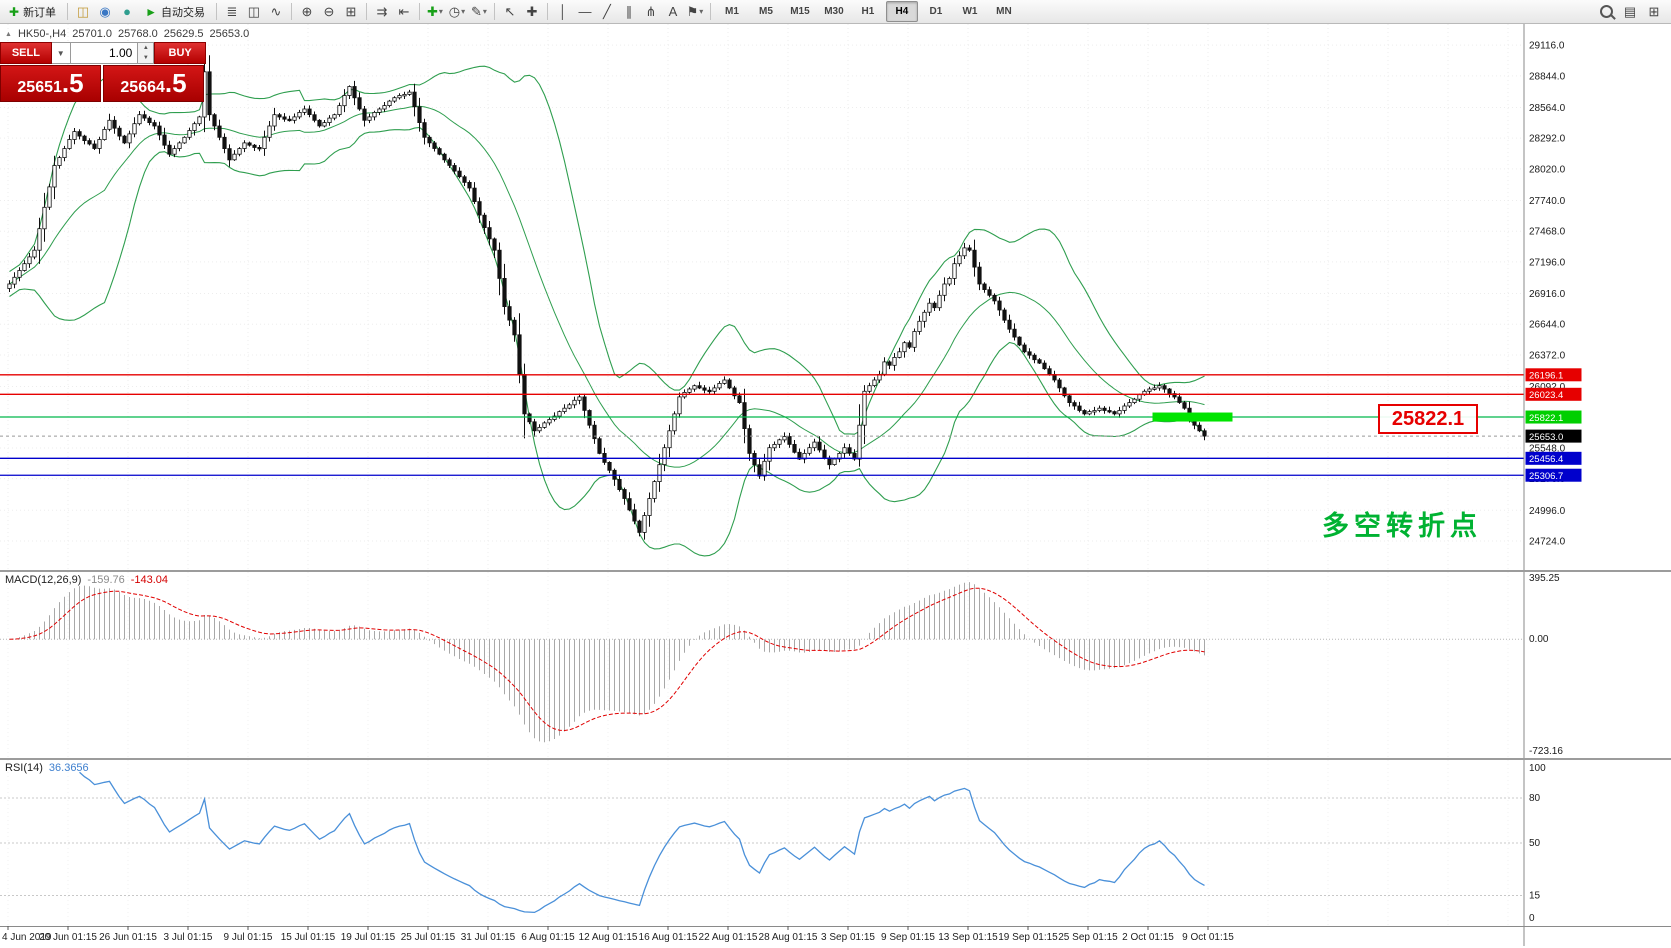 The image size is (1671, 948). Describe the element at coordinates (248, 937) in the screenshot. I see `time-axis-label: 9 Jul 01:15` at that location.